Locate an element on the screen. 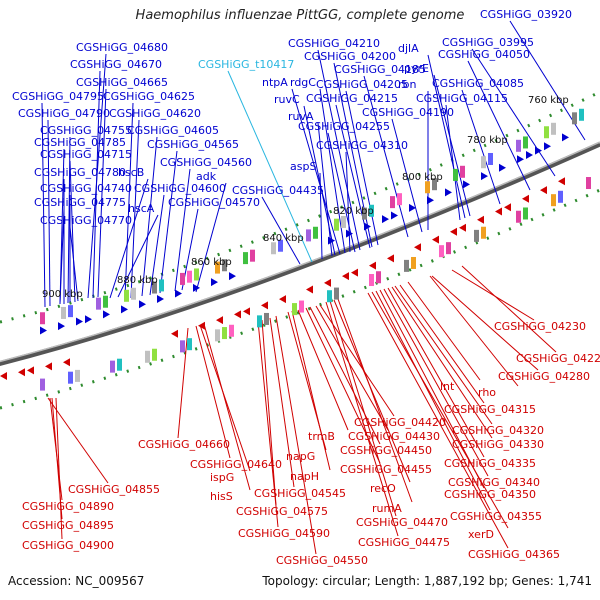 Image resolution: width=600 pixels, height=600 pixels. reverse-gene-label: CGSHiGG_04450 is located at coordinates (386, 450).